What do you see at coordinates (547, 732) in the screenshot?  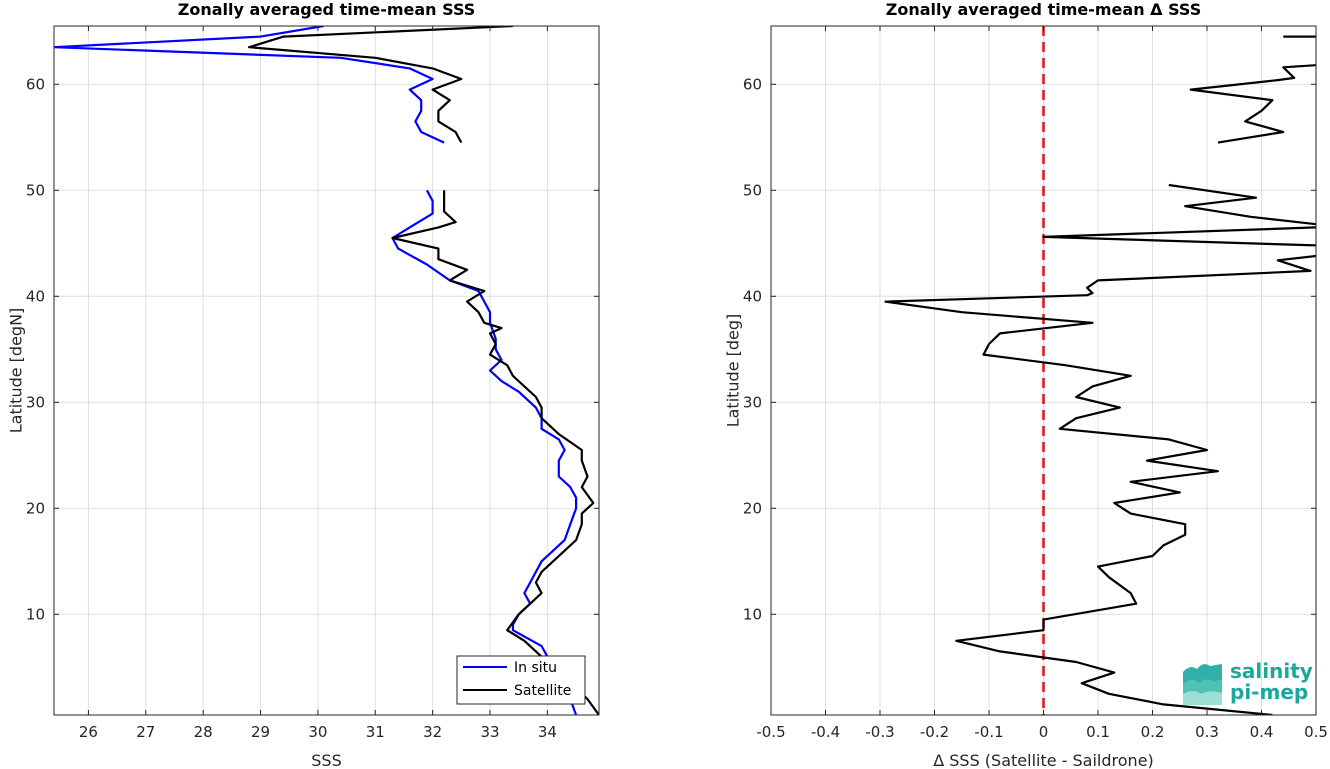 I see `x-tick-label: 34` at bounding box center [547, 732].